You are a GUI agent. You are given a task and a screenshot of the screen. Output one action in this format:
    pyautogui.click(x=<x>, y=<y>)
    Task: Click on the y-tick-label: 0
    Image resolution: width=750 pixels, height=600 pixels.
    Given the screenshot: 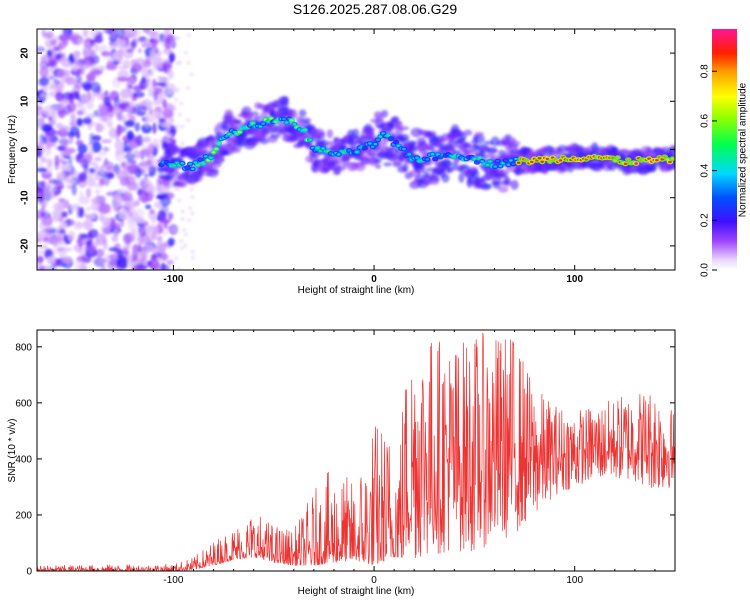 What is the action you would take?
    pyautogui.click(x=25, y=149)
    